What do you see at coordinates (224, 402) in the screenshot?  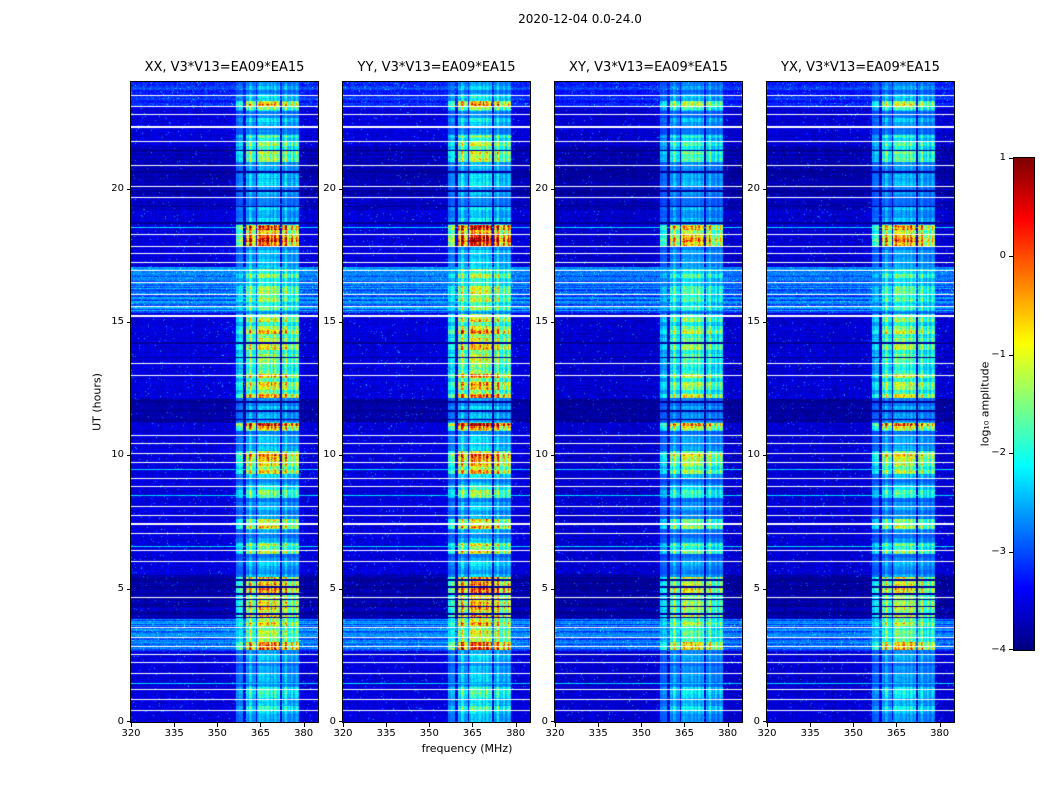 I see `spectrogram-canvas-xx` at bounding box center [224, 402].